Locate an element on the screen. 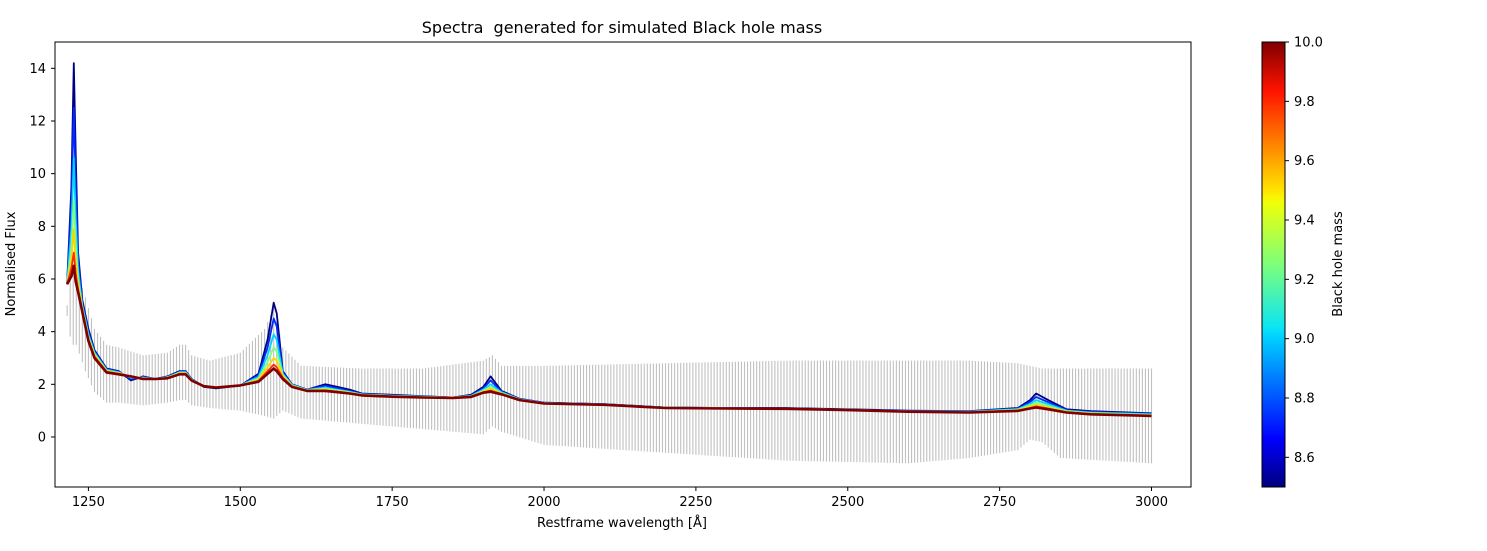  x-axis-ticks: 1250 1500 1750 2000 2250 2500 2750 3000 is located at coordinates (620, 498).